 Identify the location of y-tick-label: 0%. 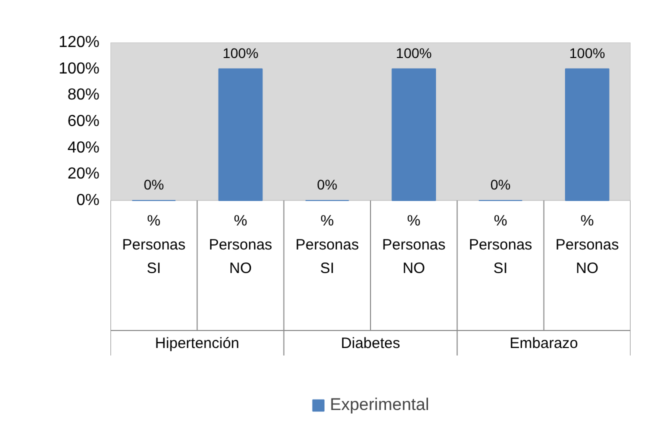
(88, 200).